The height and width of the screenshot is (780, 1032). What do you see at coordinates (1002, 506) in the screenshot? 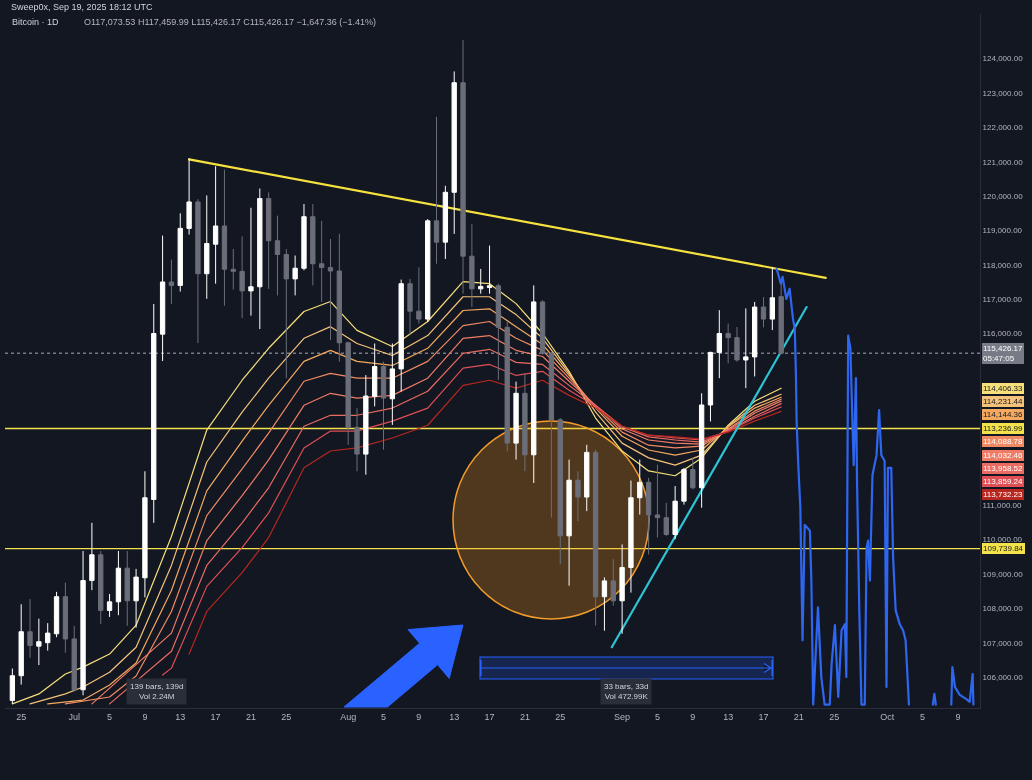
I see `y-tick-label: 111,000.00` at bounding box center [1002, 506].